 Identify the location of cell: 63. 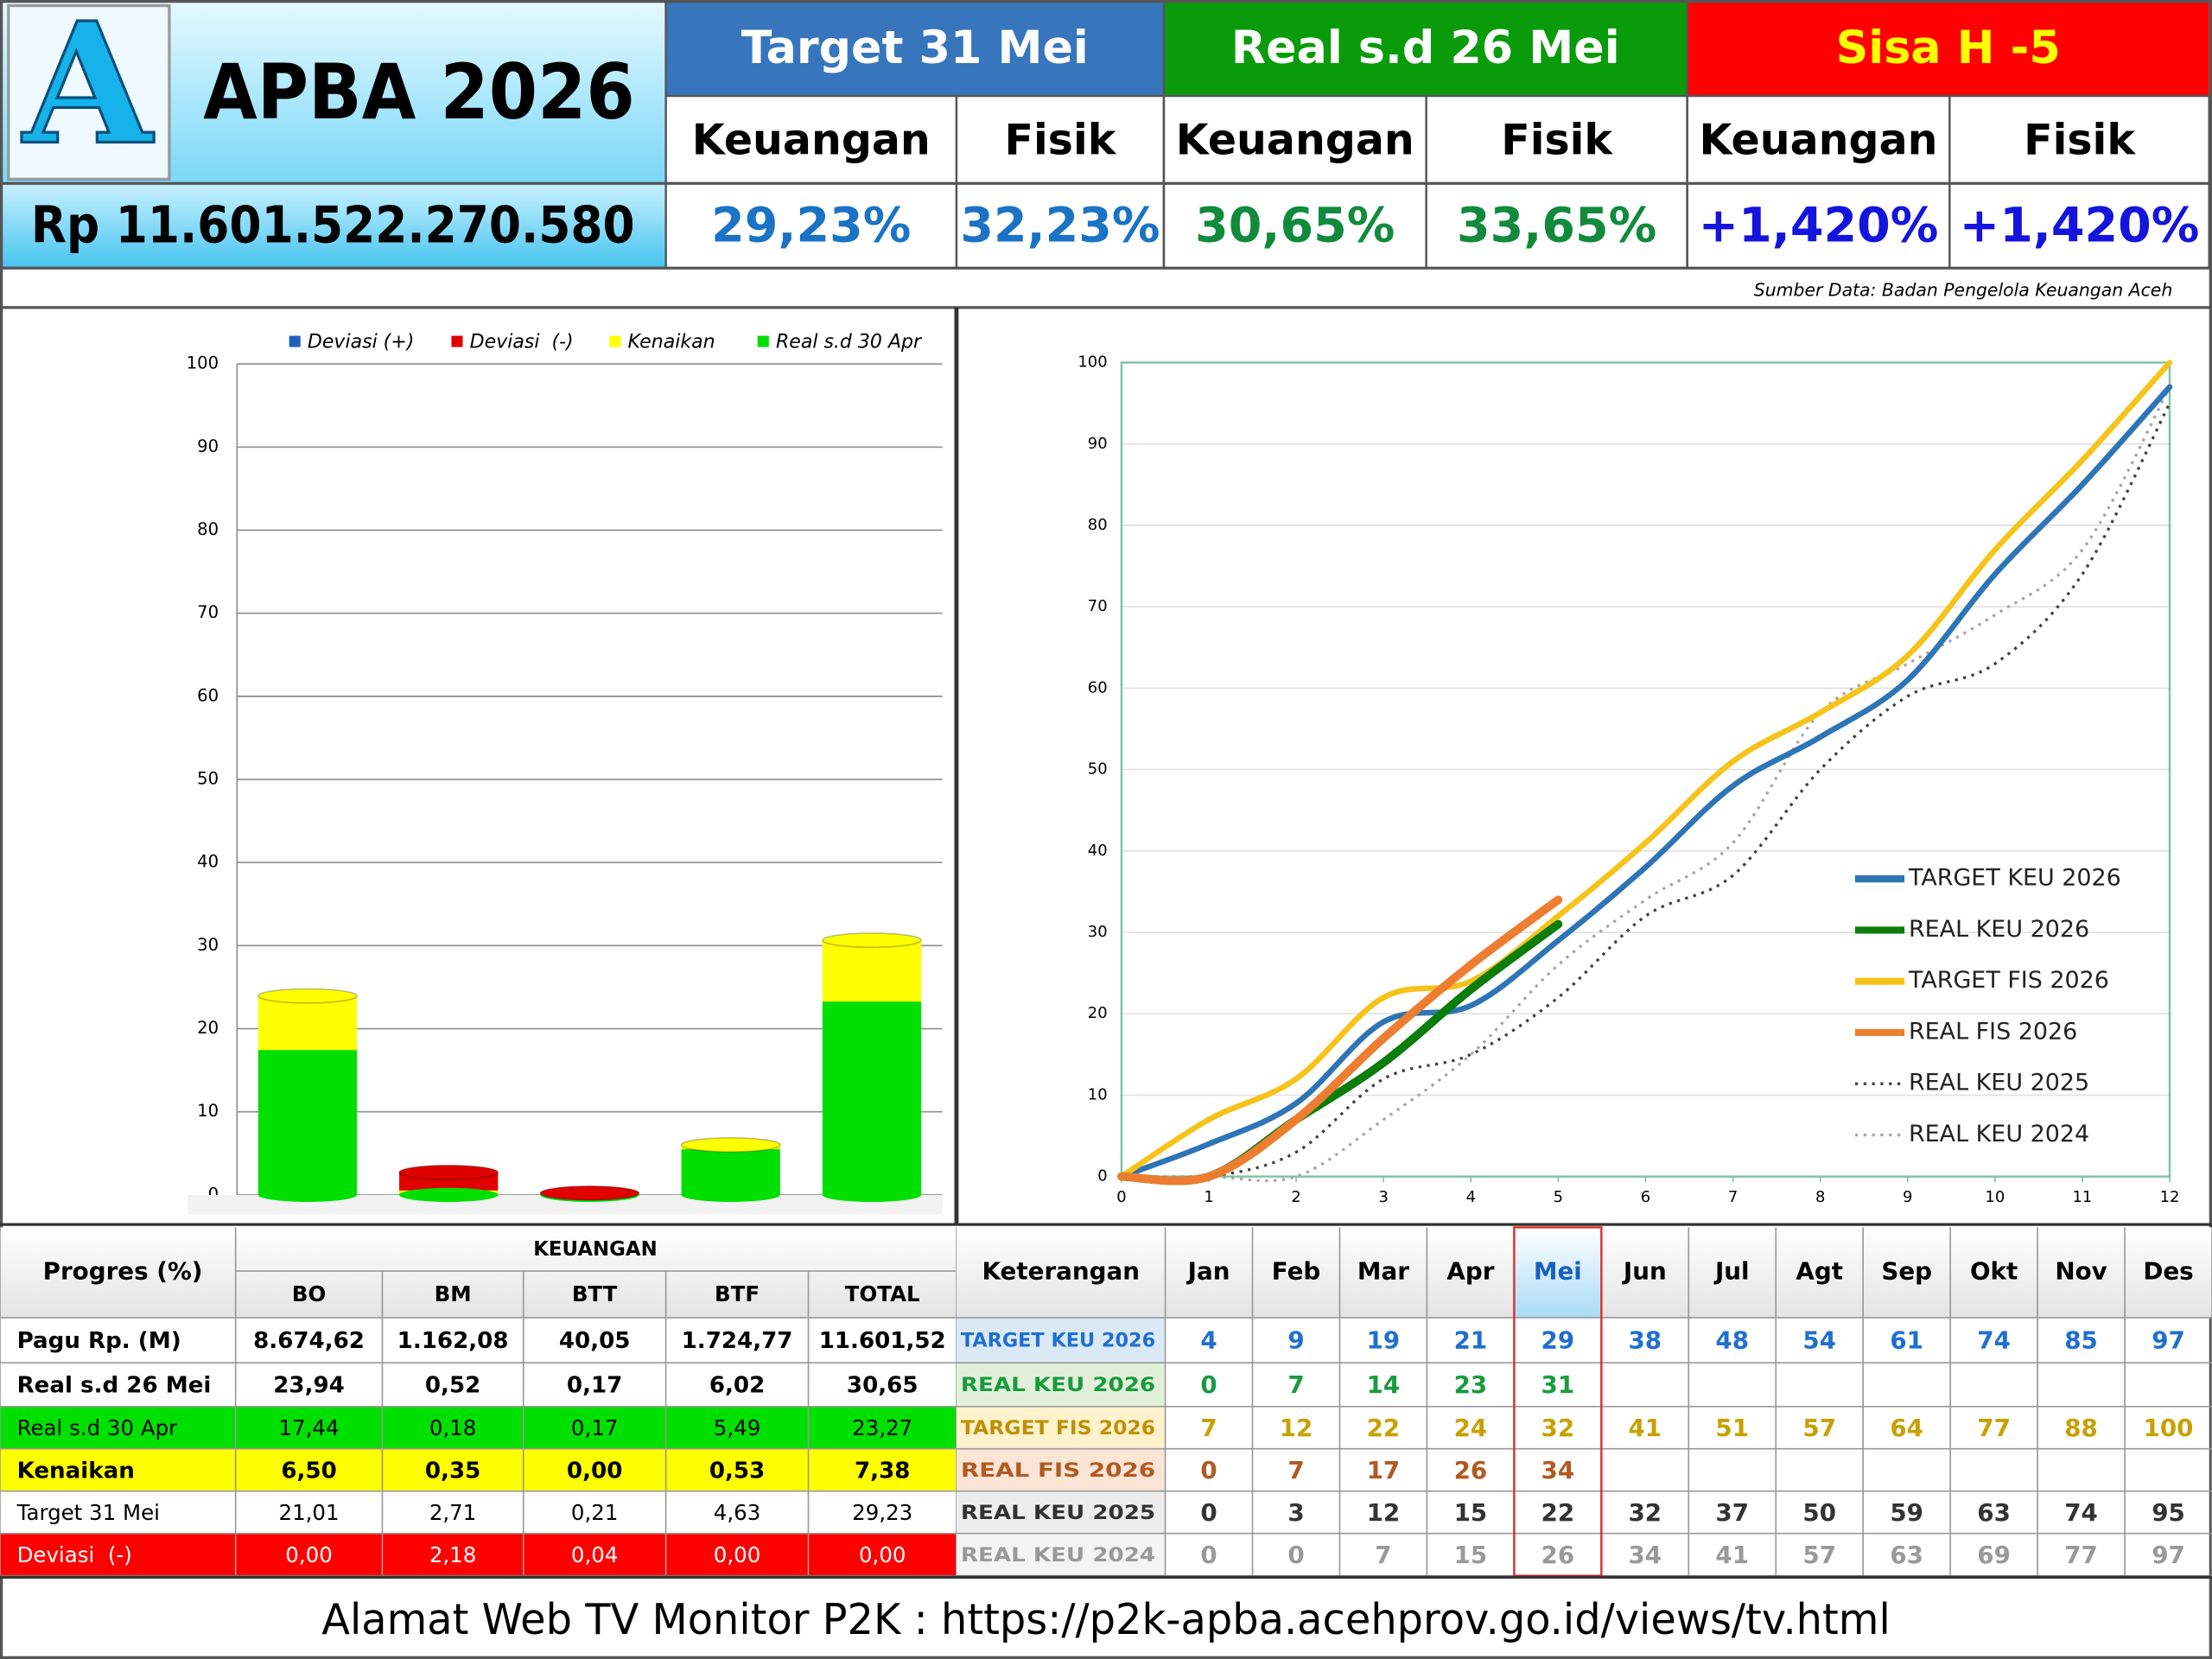
(1994, 1512).